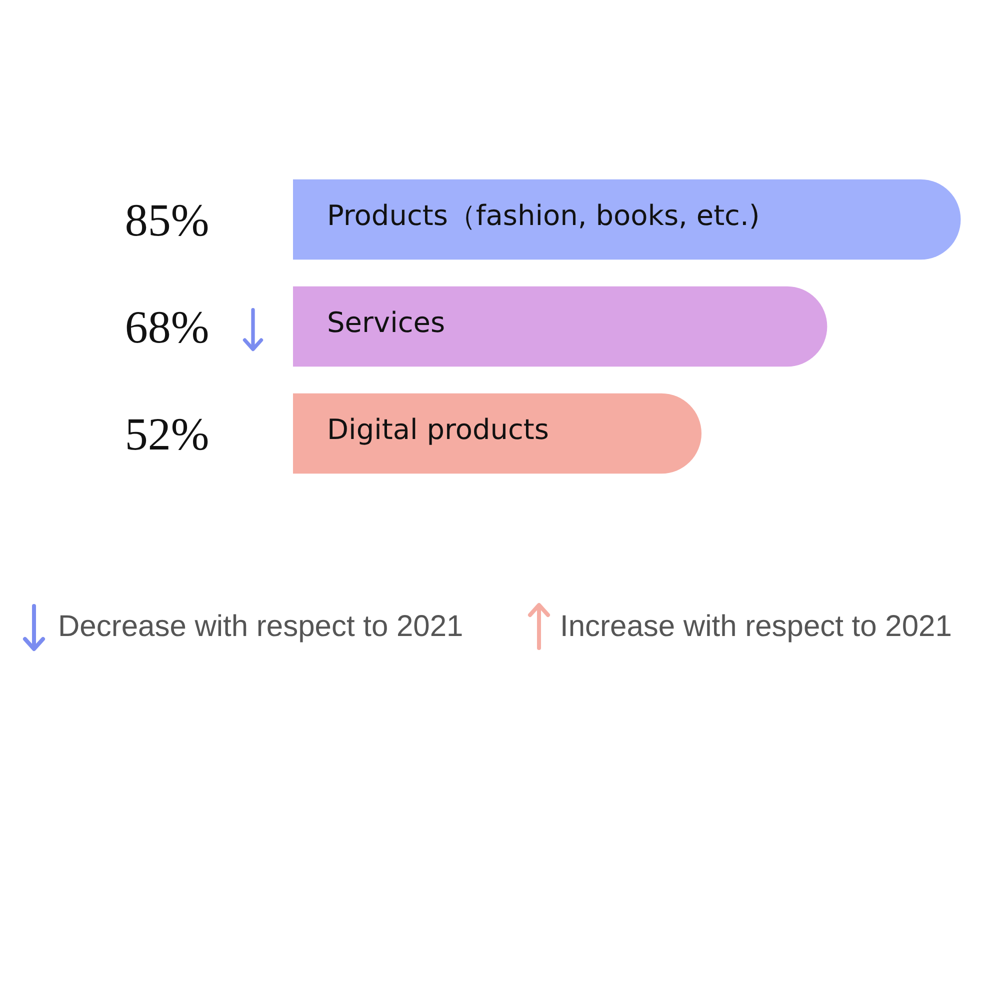 The width and height of the screenshot is (1000, 1000). Describe the element at coordinates (261, 627) in the screenshot. I see `text: Decrease with respect to 2021` at that location.